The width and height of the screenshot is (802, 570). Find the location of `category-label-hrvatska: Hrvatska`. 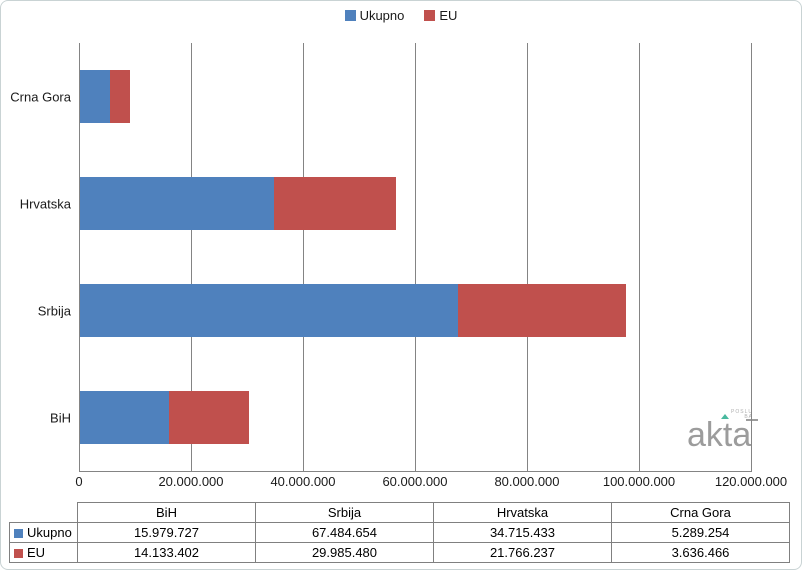

category-label-hrvatska: Hrvatska is located at coordinates (45, 203).